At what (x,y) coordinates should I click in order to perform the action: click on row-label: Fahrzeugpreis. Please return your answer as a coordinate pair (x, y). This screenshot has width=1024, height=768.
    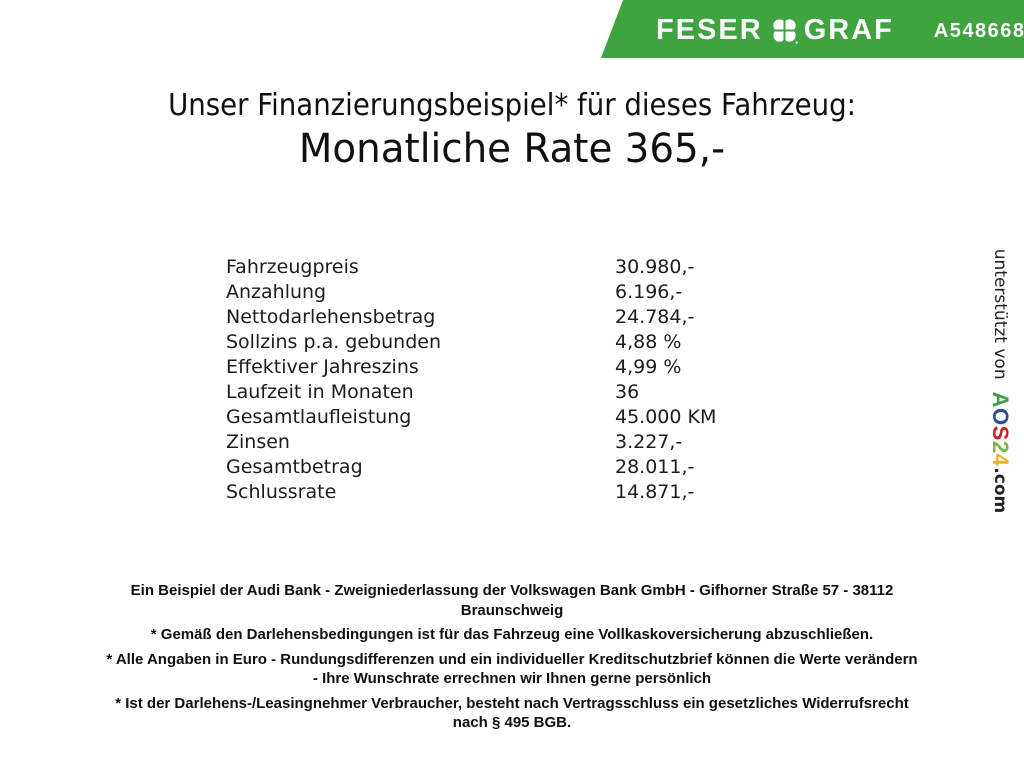
    Looking at the image, I should click on (292, 267).